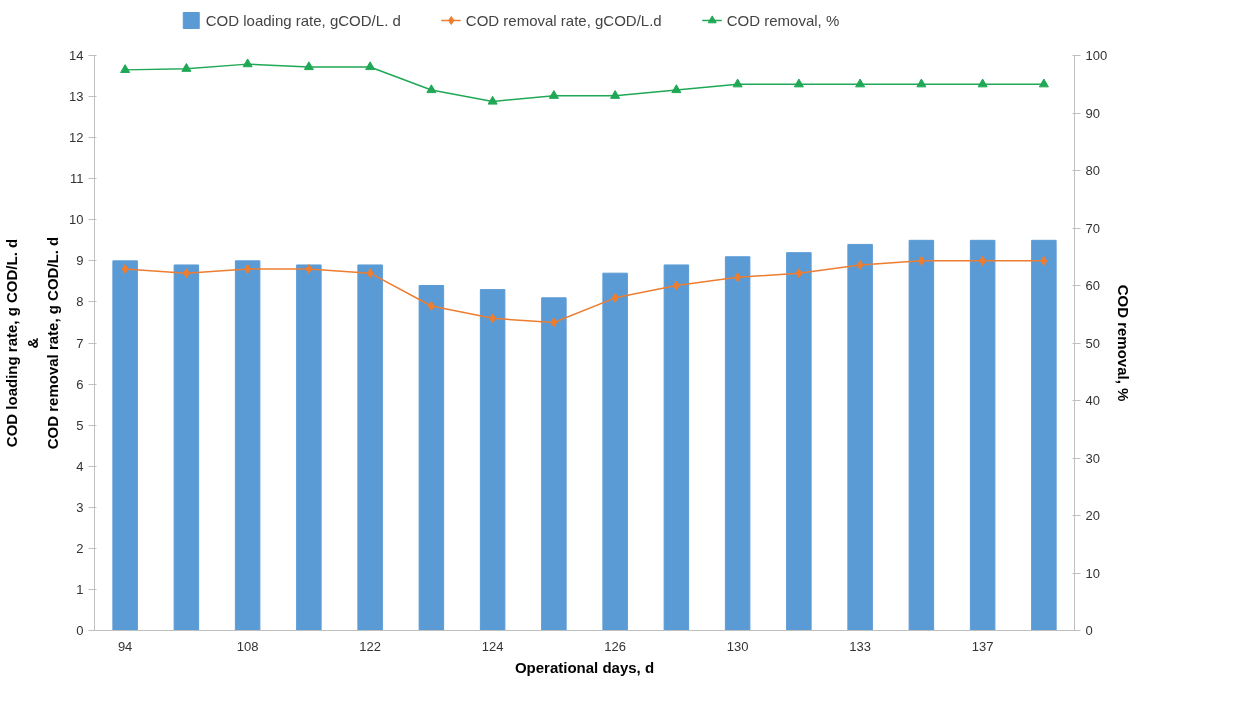 The width and height of the screenshot is (1233, 723). I want to click on legend-label: COD removal, %, so click(783, 20).